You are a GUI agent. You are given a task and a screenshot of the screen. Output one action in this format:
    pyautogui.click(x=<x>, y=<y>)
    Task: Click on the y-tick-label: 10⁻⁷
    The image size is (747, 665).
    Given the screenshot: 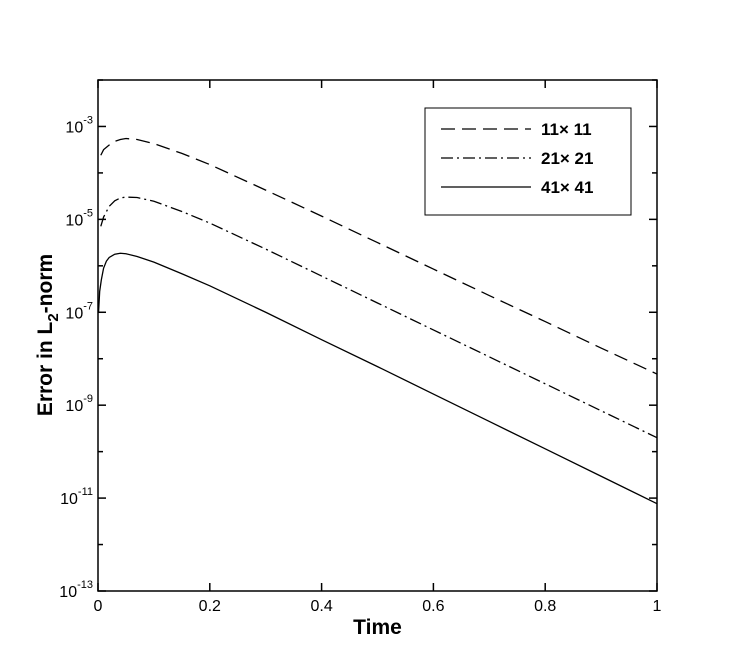 What is the action you would take?
    pyautogui.click(x=79, y=311)
    